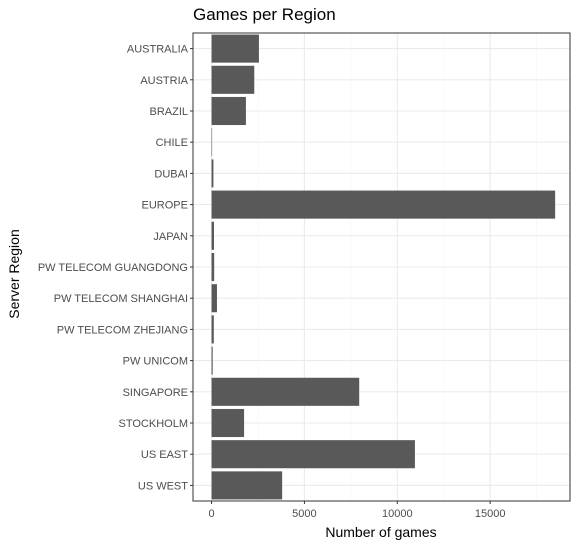 Image resolution: width=577 pixels, height=548 pixels. I want to click on y-tick-label: AUSTRALIA, so click(158, 50).